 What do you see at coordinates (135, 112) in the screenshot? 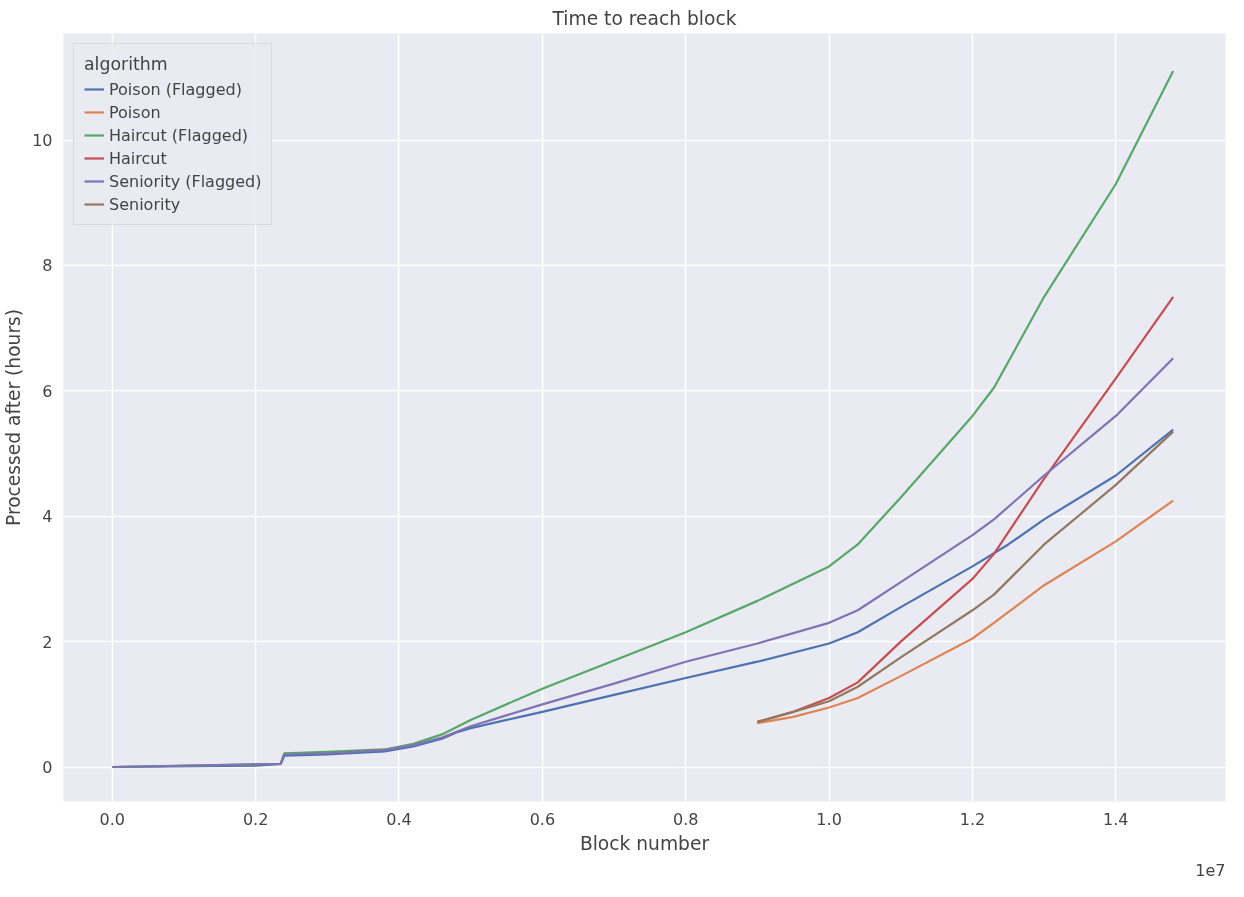
I see `legend-label: Poison` at bounding box center [135, 112].